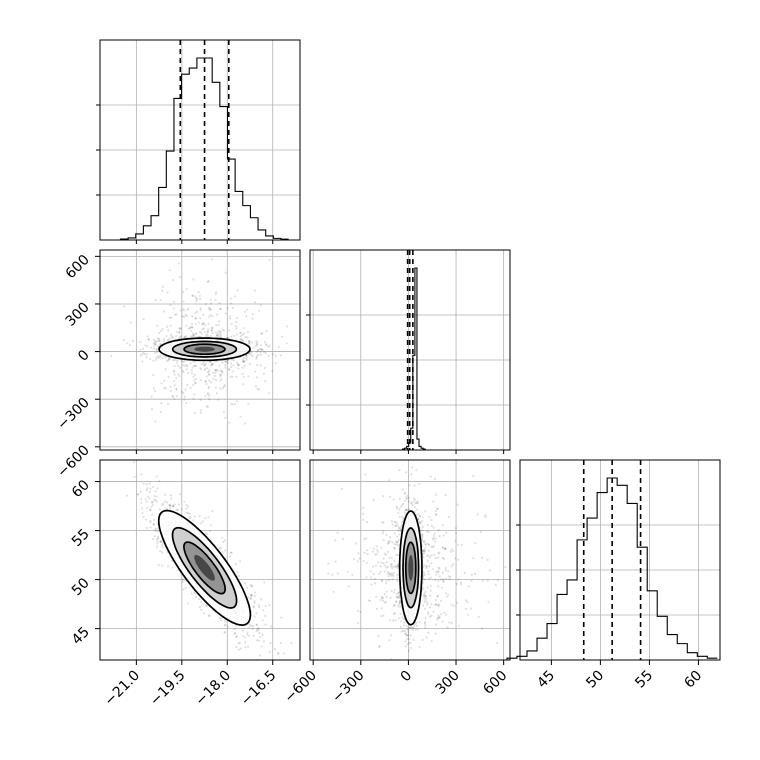  What do you see at coordinates (78, 267) in the screenshot?
I see `y-tick-label: 600` at bounding box center [78, 267].